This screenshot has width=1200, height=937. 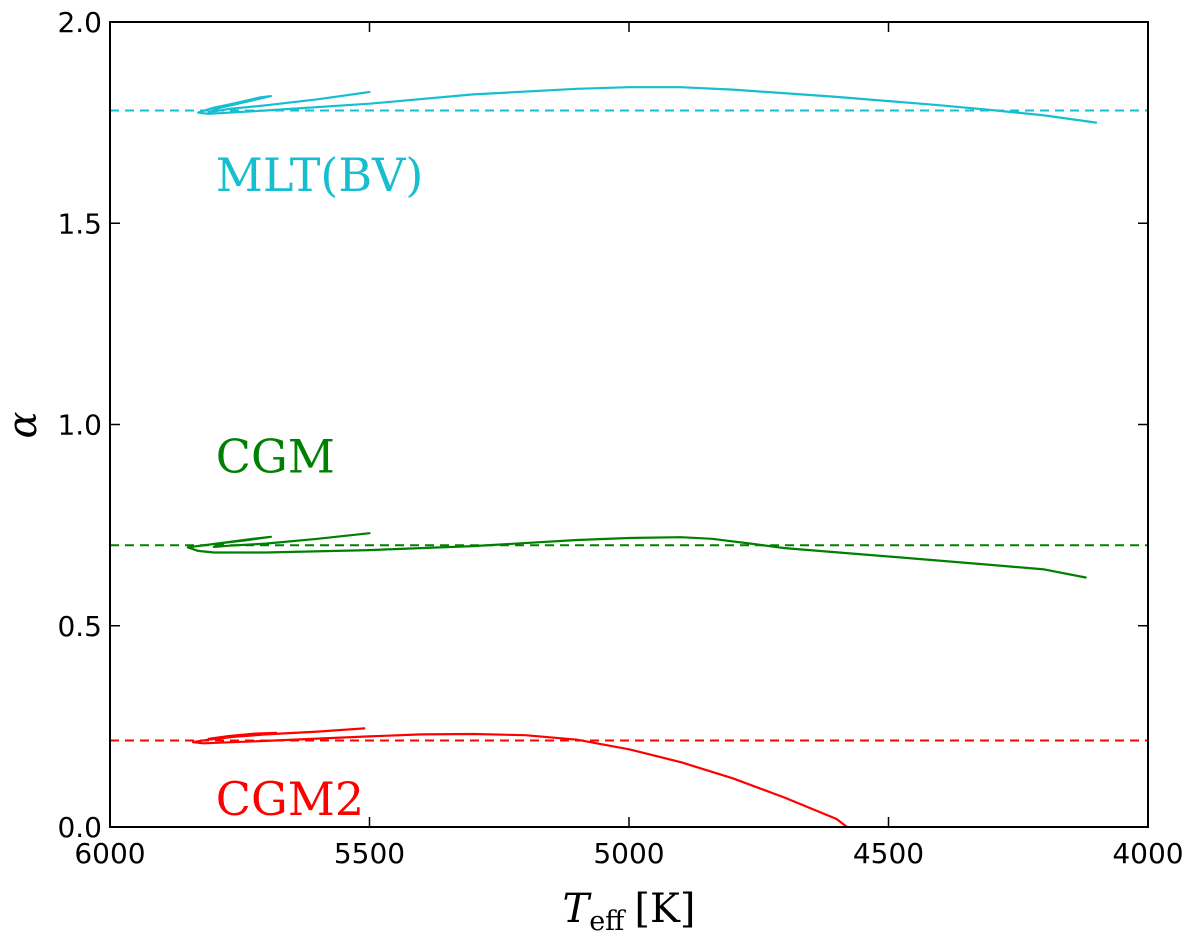 I want to click on y-axis-title: α, so click(x=23, y=424).